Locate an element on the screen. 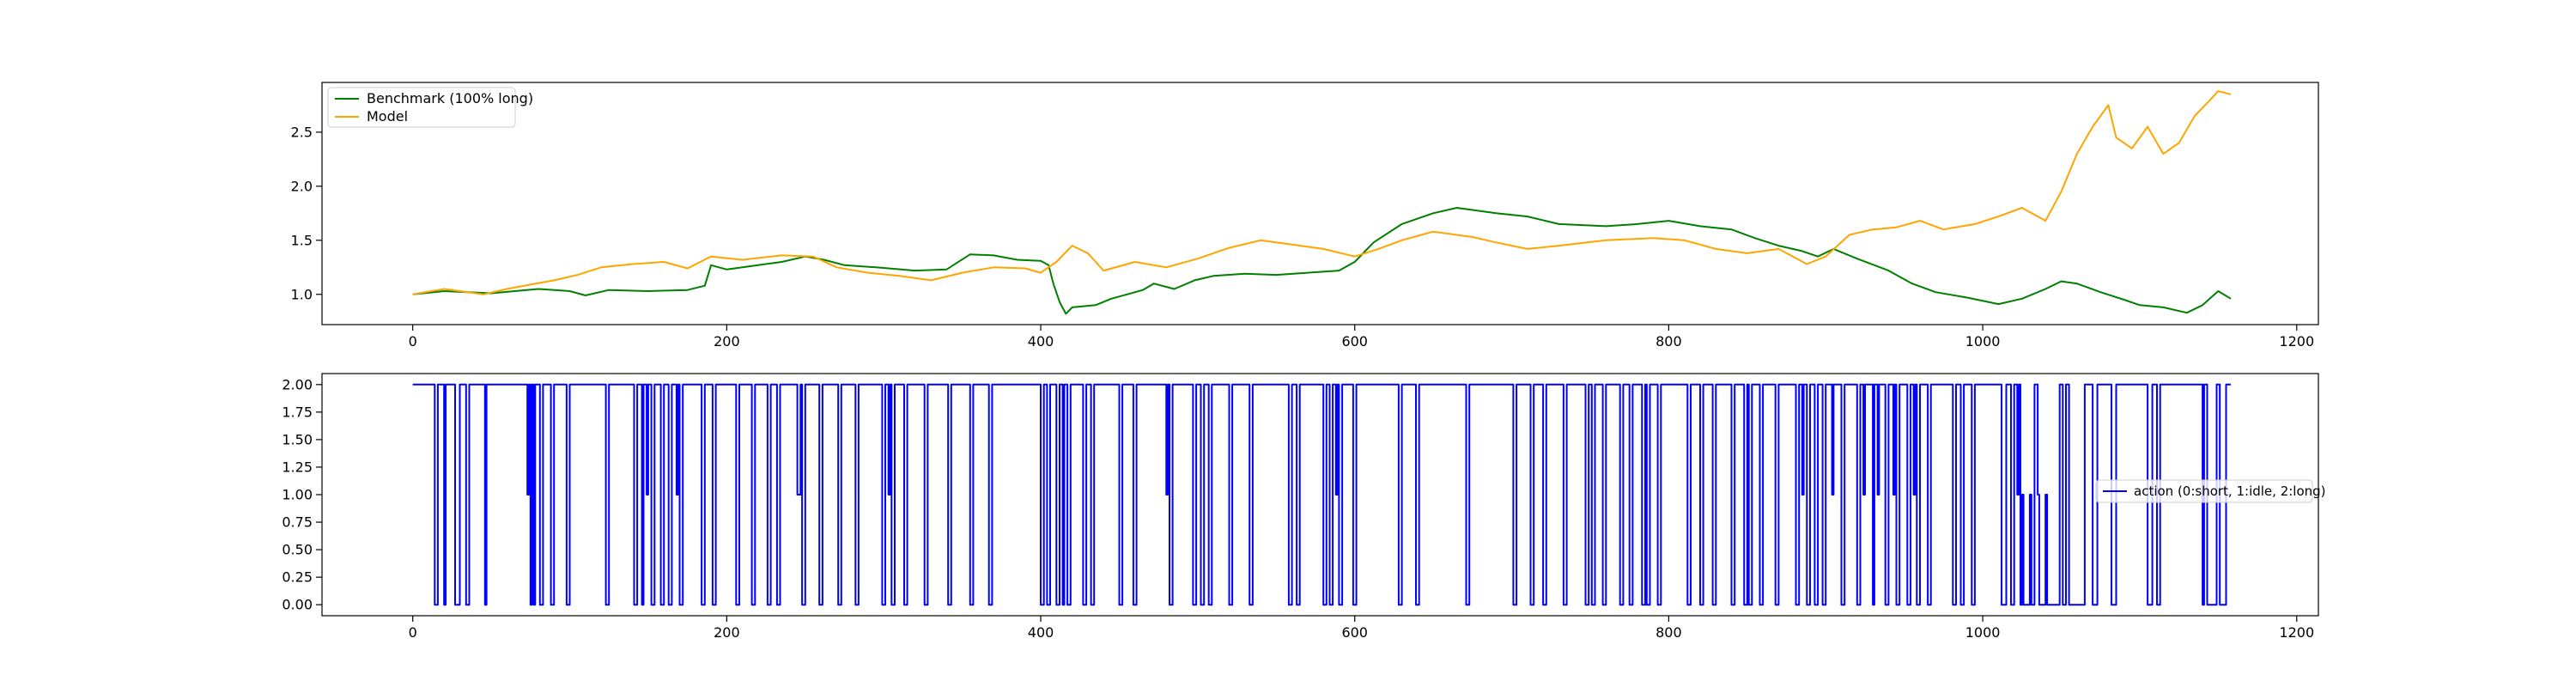 Image resolution: width=2576 pixels, height=687 pixels. bottom-ytick-label: 0.25 is located at coordinates (297, 577).